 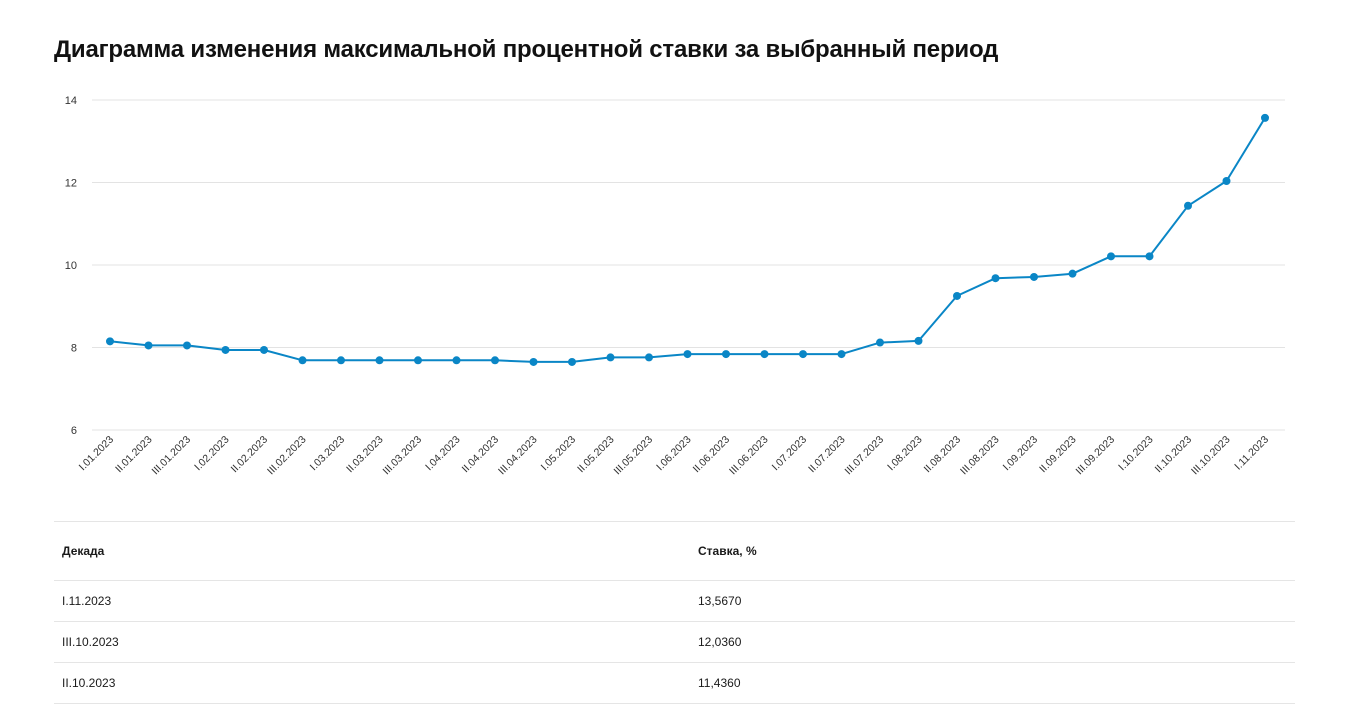 What do you see at coordinates (634, 456) in the screenshot?
I see `x-tick-label: III.05.2023` at bounding box center [634, 456].